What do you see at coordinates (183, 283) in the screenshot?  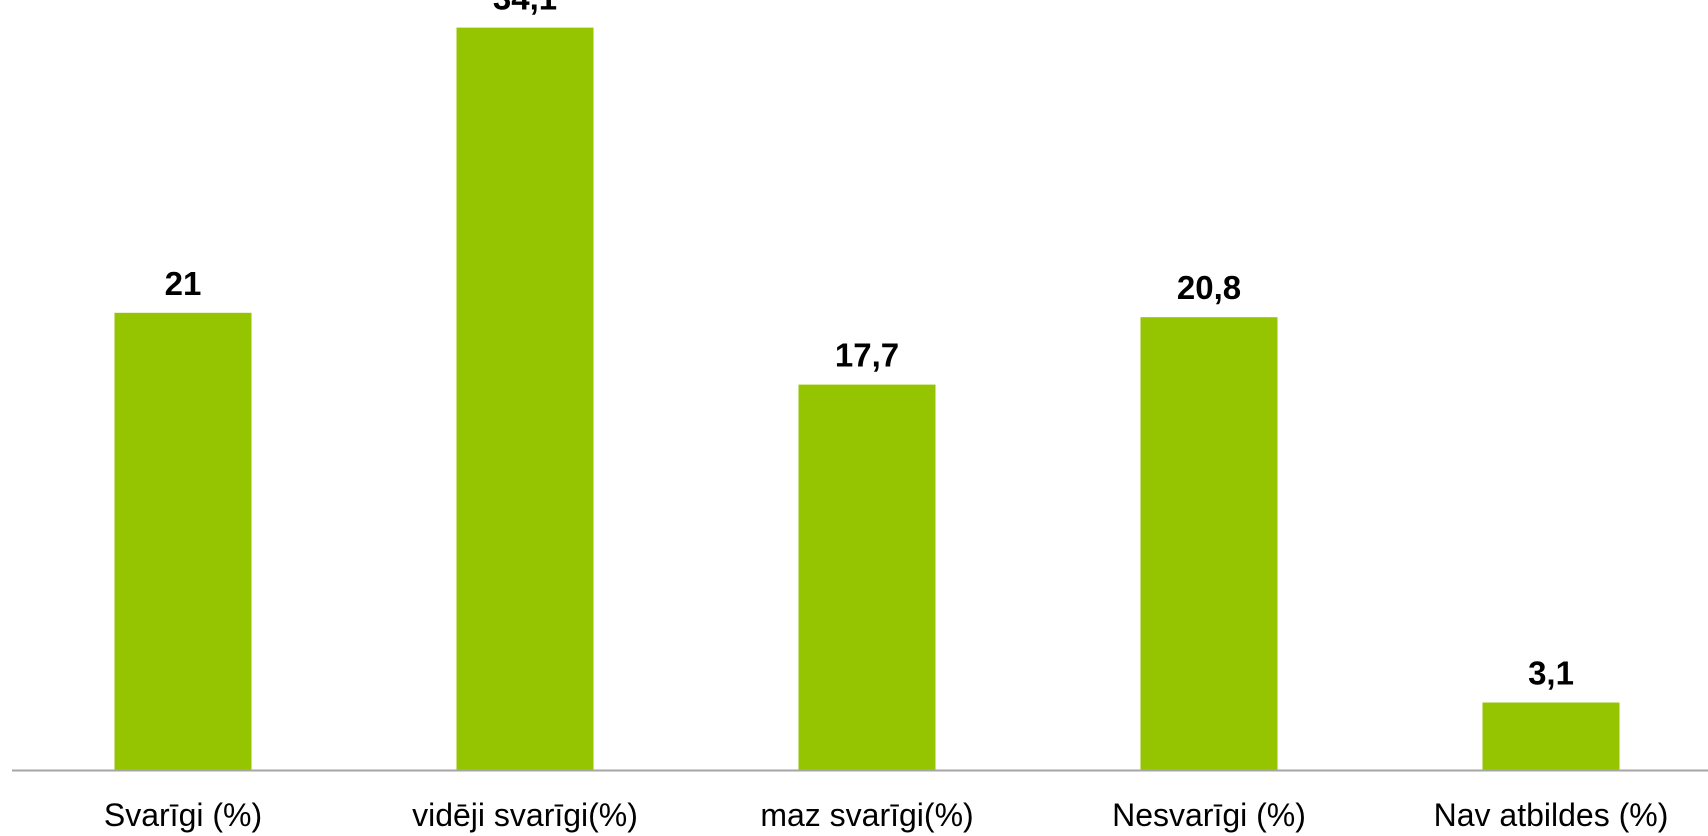 I see `bar-value-label-0: 21` at bounding box center [183, 283].